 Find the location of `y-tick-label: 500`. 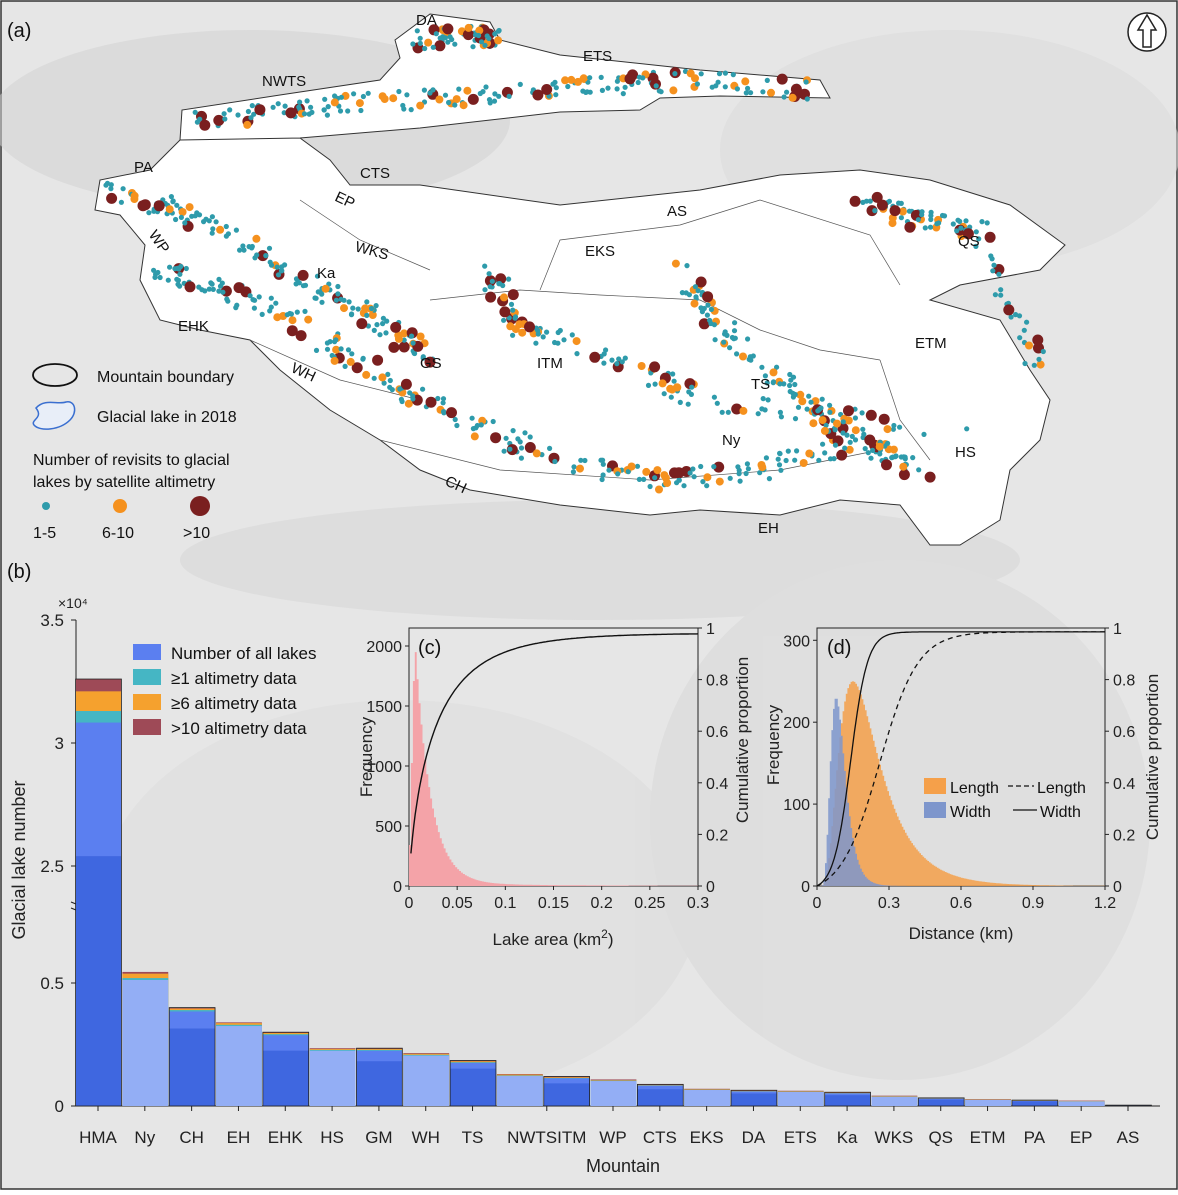

y-tick-label: 500 is located at coordinates (388, 827).